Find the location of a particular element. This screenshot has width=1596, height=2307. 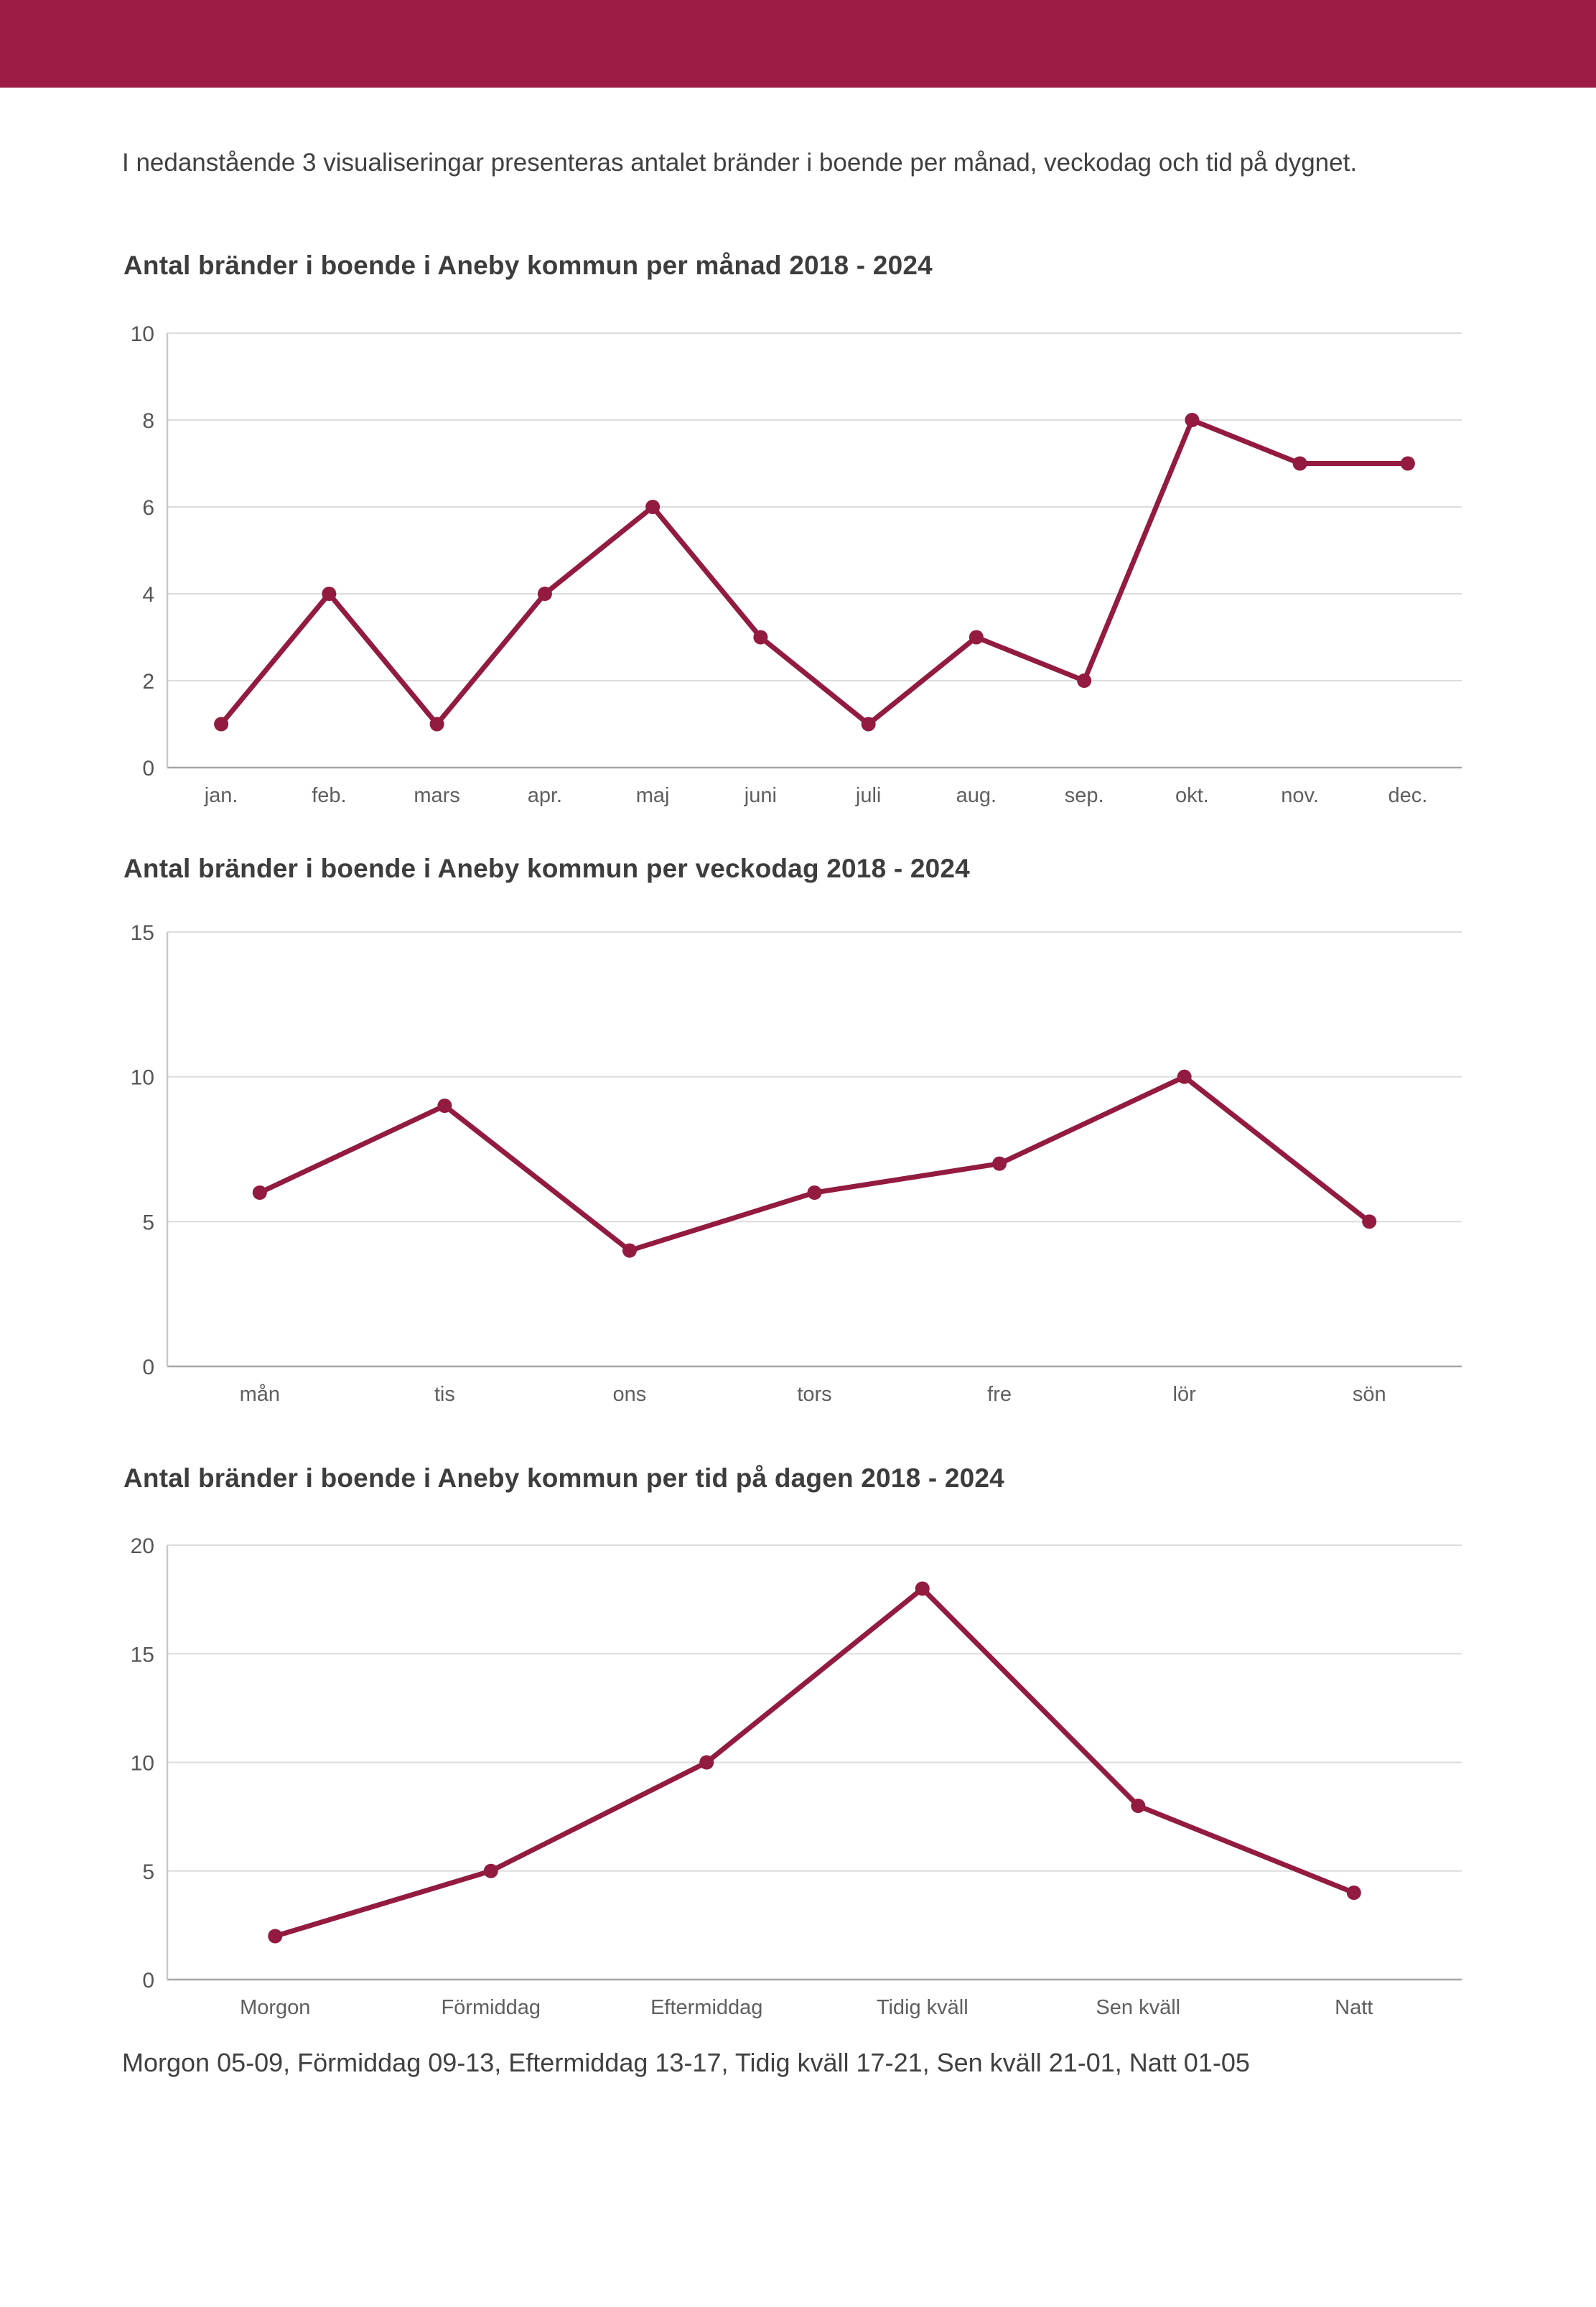

x-category-label: ons is located at coordinates (630, 1394).